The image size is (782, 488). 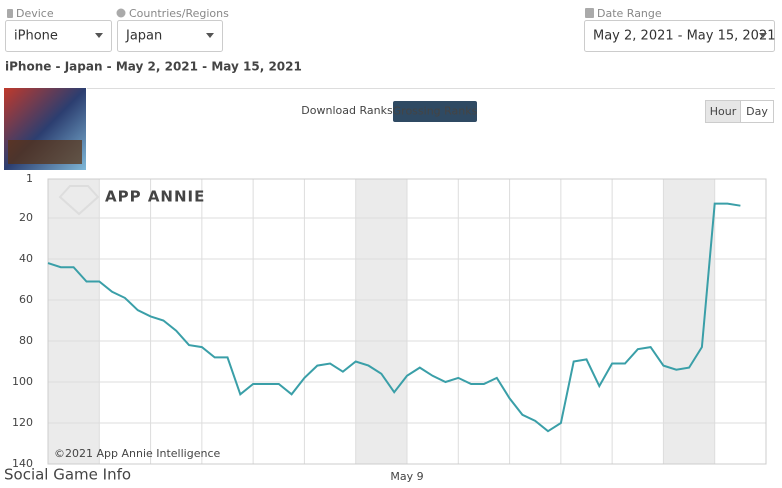 I want to click on date-select: May 2, 2021 - May 15, 2021, so click(x=680, y=36).